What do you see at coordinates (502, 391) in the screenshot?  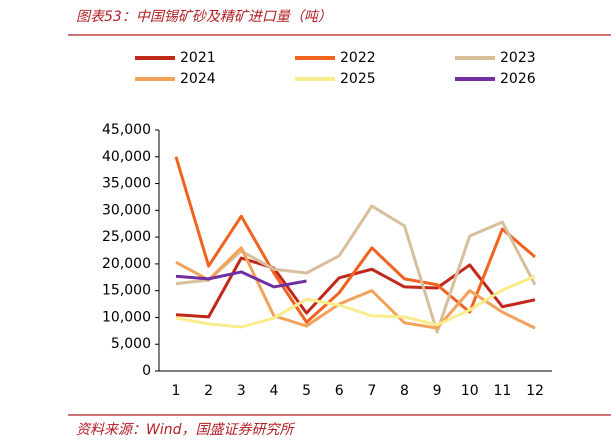 I see `x-tick-label: 11` at bounding box center [502, 391].